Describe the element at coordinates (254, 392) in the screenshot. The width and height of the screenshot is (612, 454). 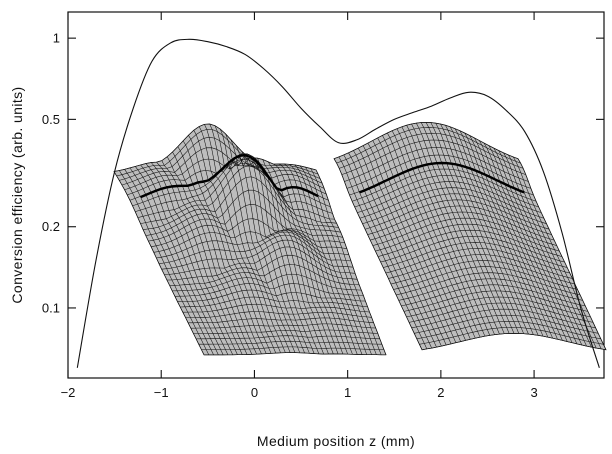
I see `x-tick-label: 0` at that location.